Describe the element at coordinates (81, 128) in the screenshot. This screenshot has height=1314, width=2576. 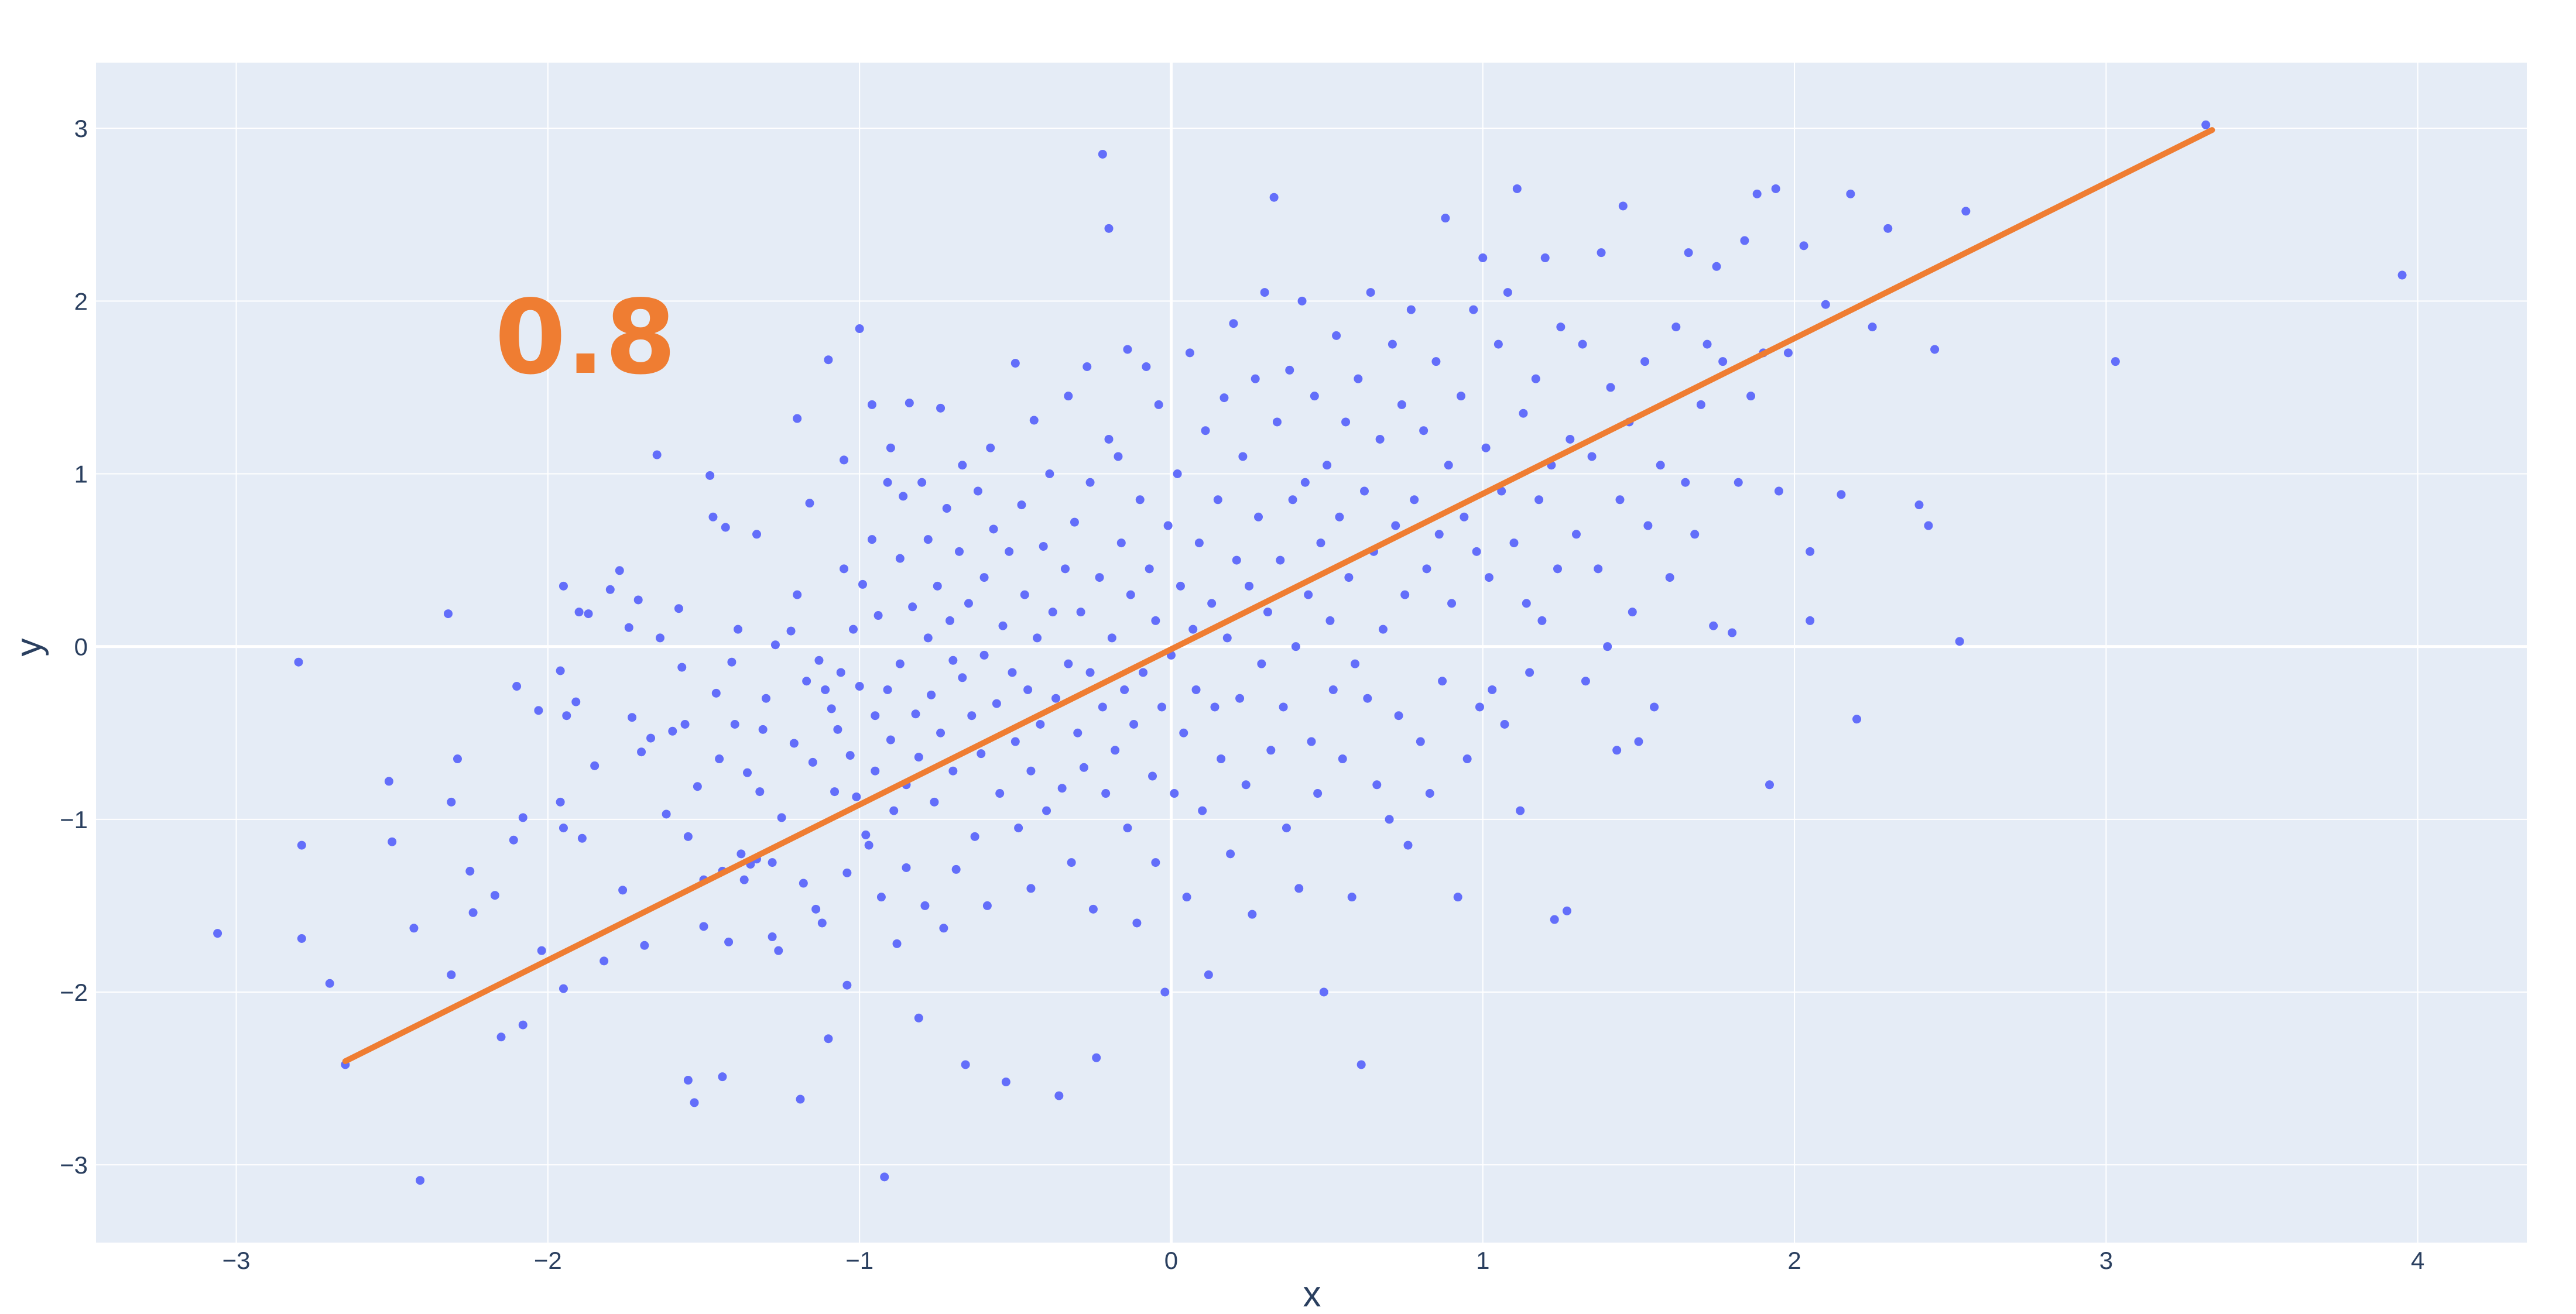
I see `y-tick-label: 3` at that location.